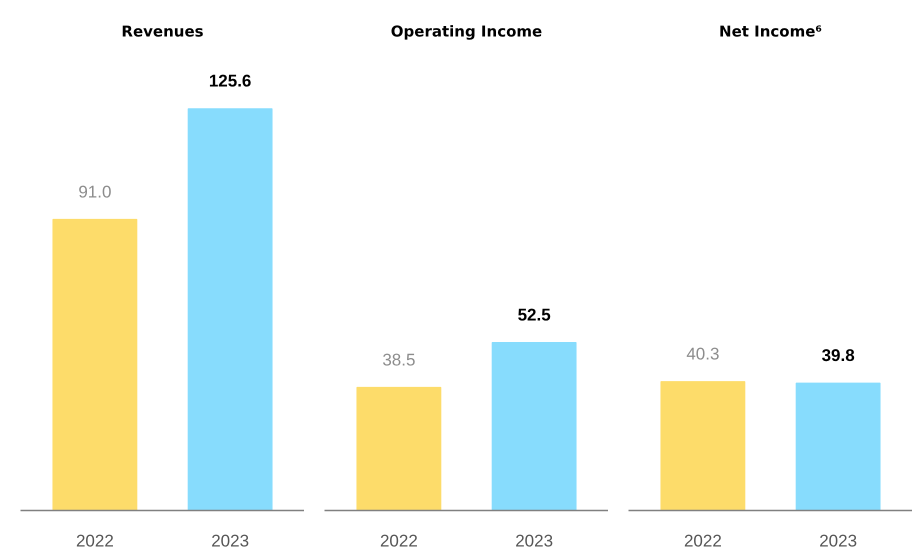 The image size is (912, 556). I want to click on data-label: 52.5, so click(534, 315).